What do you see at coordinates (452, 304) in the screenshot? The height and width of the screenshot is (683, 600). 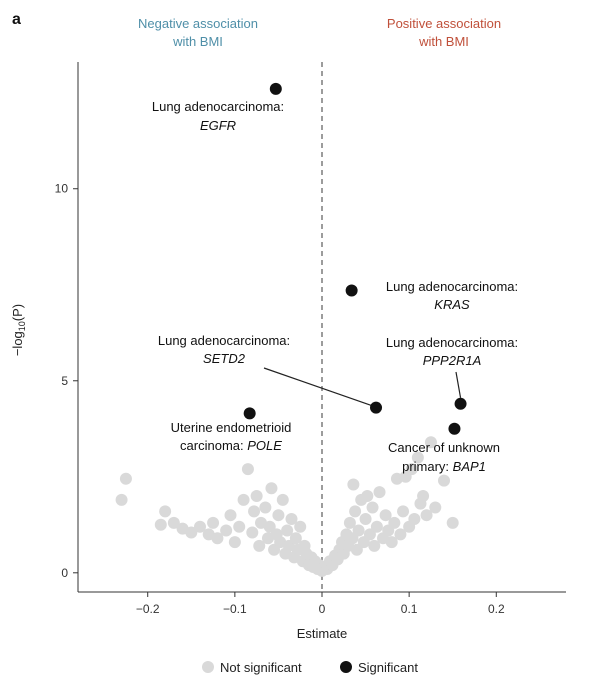 I see `ann-kras-gene: KRAS` at bounding box center [452, 304].